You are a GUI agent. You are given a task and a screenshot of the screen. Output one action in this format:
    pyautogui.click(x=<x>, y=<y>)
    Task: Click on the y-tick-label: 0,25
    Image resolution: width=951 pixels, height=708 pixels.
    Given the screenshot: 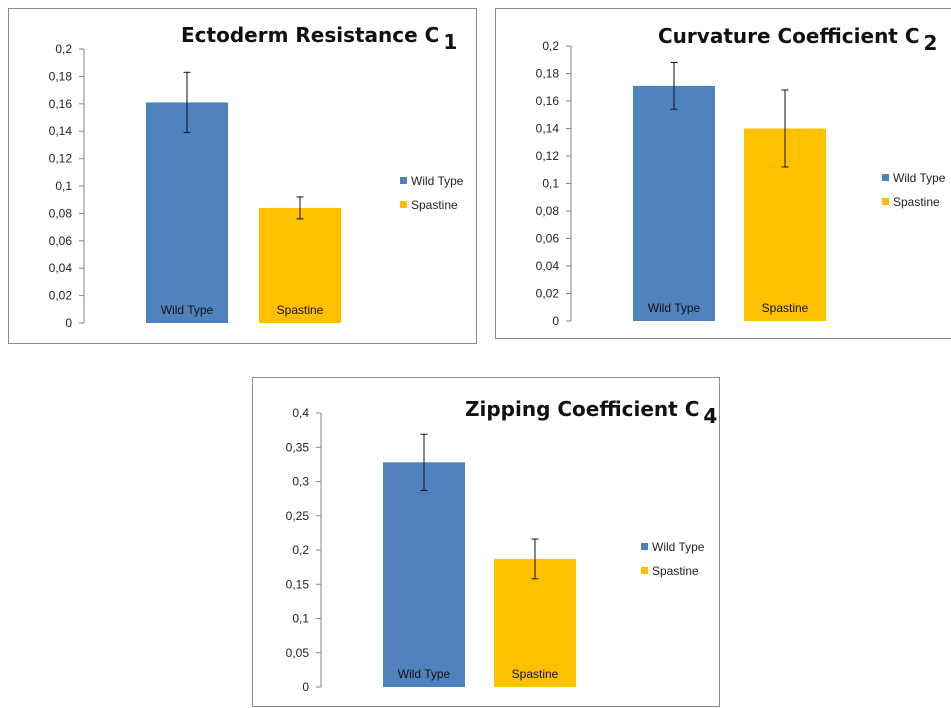 What is the action you would take?
    pyautogui.click(x=298, y=516)
    